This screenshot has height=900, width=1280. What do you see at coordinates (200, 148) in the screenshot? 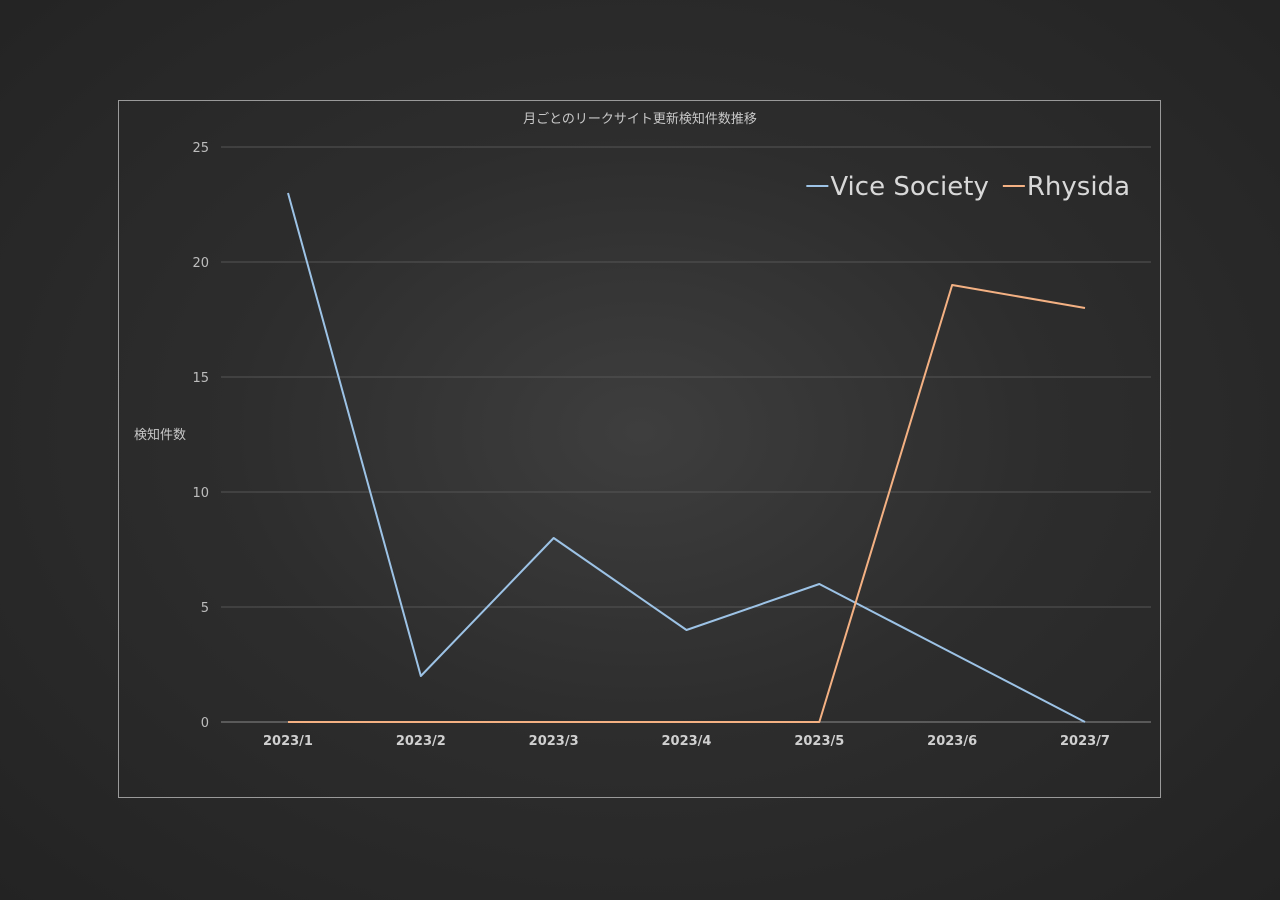
I see `y-tick-label: 25` at bounding box center [200, 148].